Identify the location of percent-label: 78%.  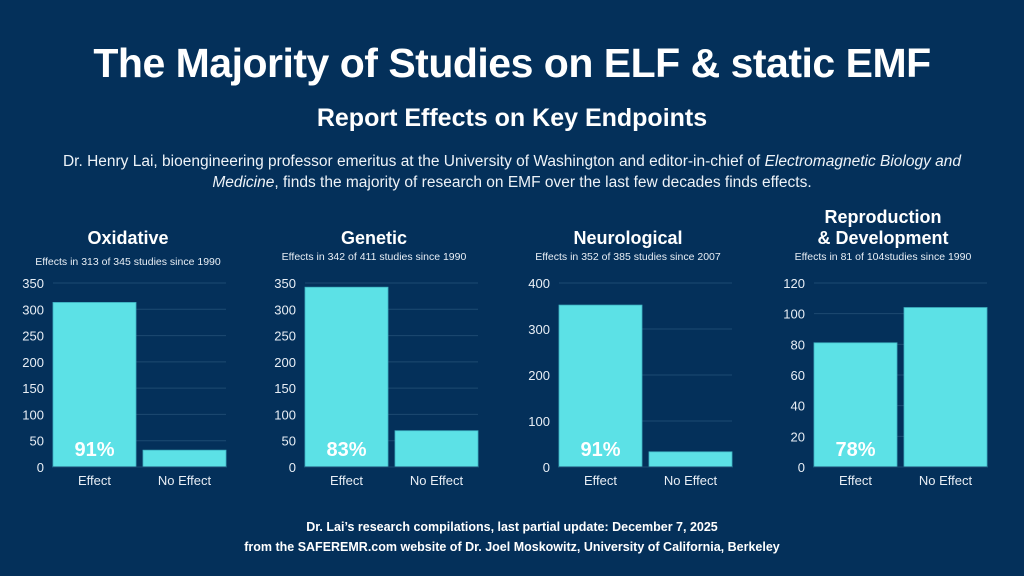
(855, 450).